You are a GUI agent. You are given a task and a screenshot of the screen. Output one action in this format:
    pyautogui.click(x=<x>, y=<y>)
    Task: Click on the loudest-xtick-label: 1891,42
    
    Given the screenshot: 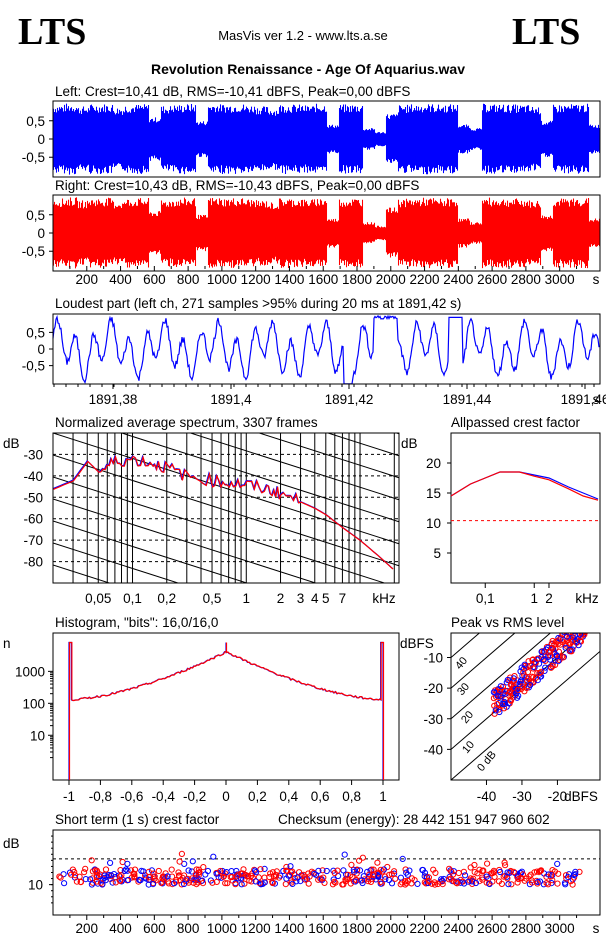 What is the action you would take?
    pyautogui.click(x=349, y=399)
    